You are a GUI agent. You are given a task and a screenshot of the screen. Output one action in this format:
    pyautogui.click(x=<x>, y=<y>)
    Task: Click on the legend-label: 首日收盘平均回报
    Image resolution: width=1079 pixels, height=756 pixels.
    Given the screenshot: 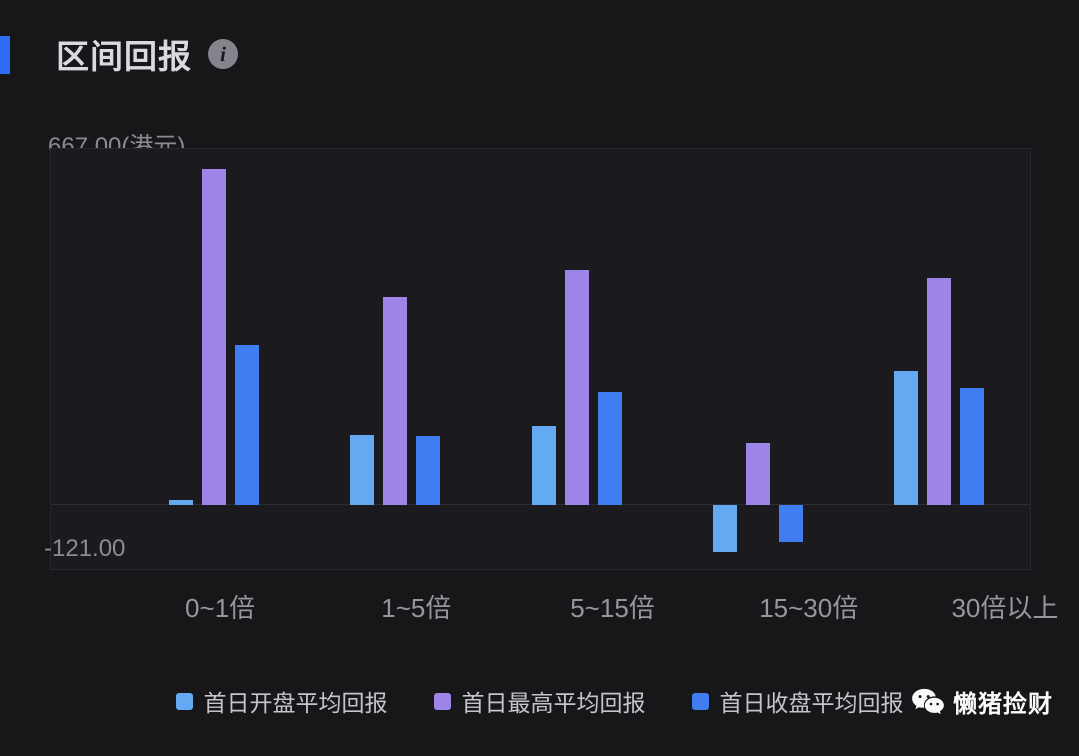 What is the action you would take?
    pyautogui.click(x=811, y=703)
    